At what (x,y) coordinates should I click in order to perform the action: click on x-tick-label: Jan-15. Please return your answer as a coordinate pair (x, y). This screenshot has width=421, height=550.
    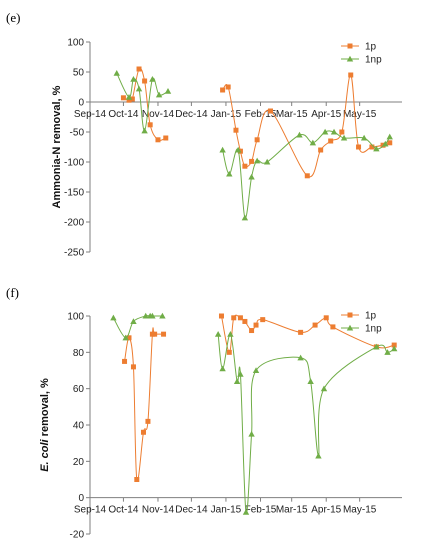
    Looking at the image, I should click on (226, 510).